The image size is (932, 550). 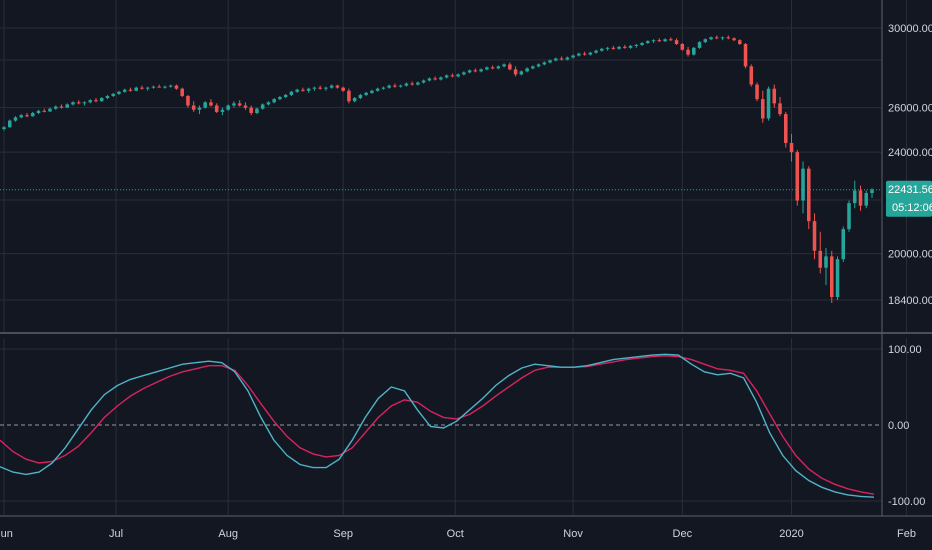 I want to click on oscillator-tick-label: -100.00, so click(x=906, y=502).